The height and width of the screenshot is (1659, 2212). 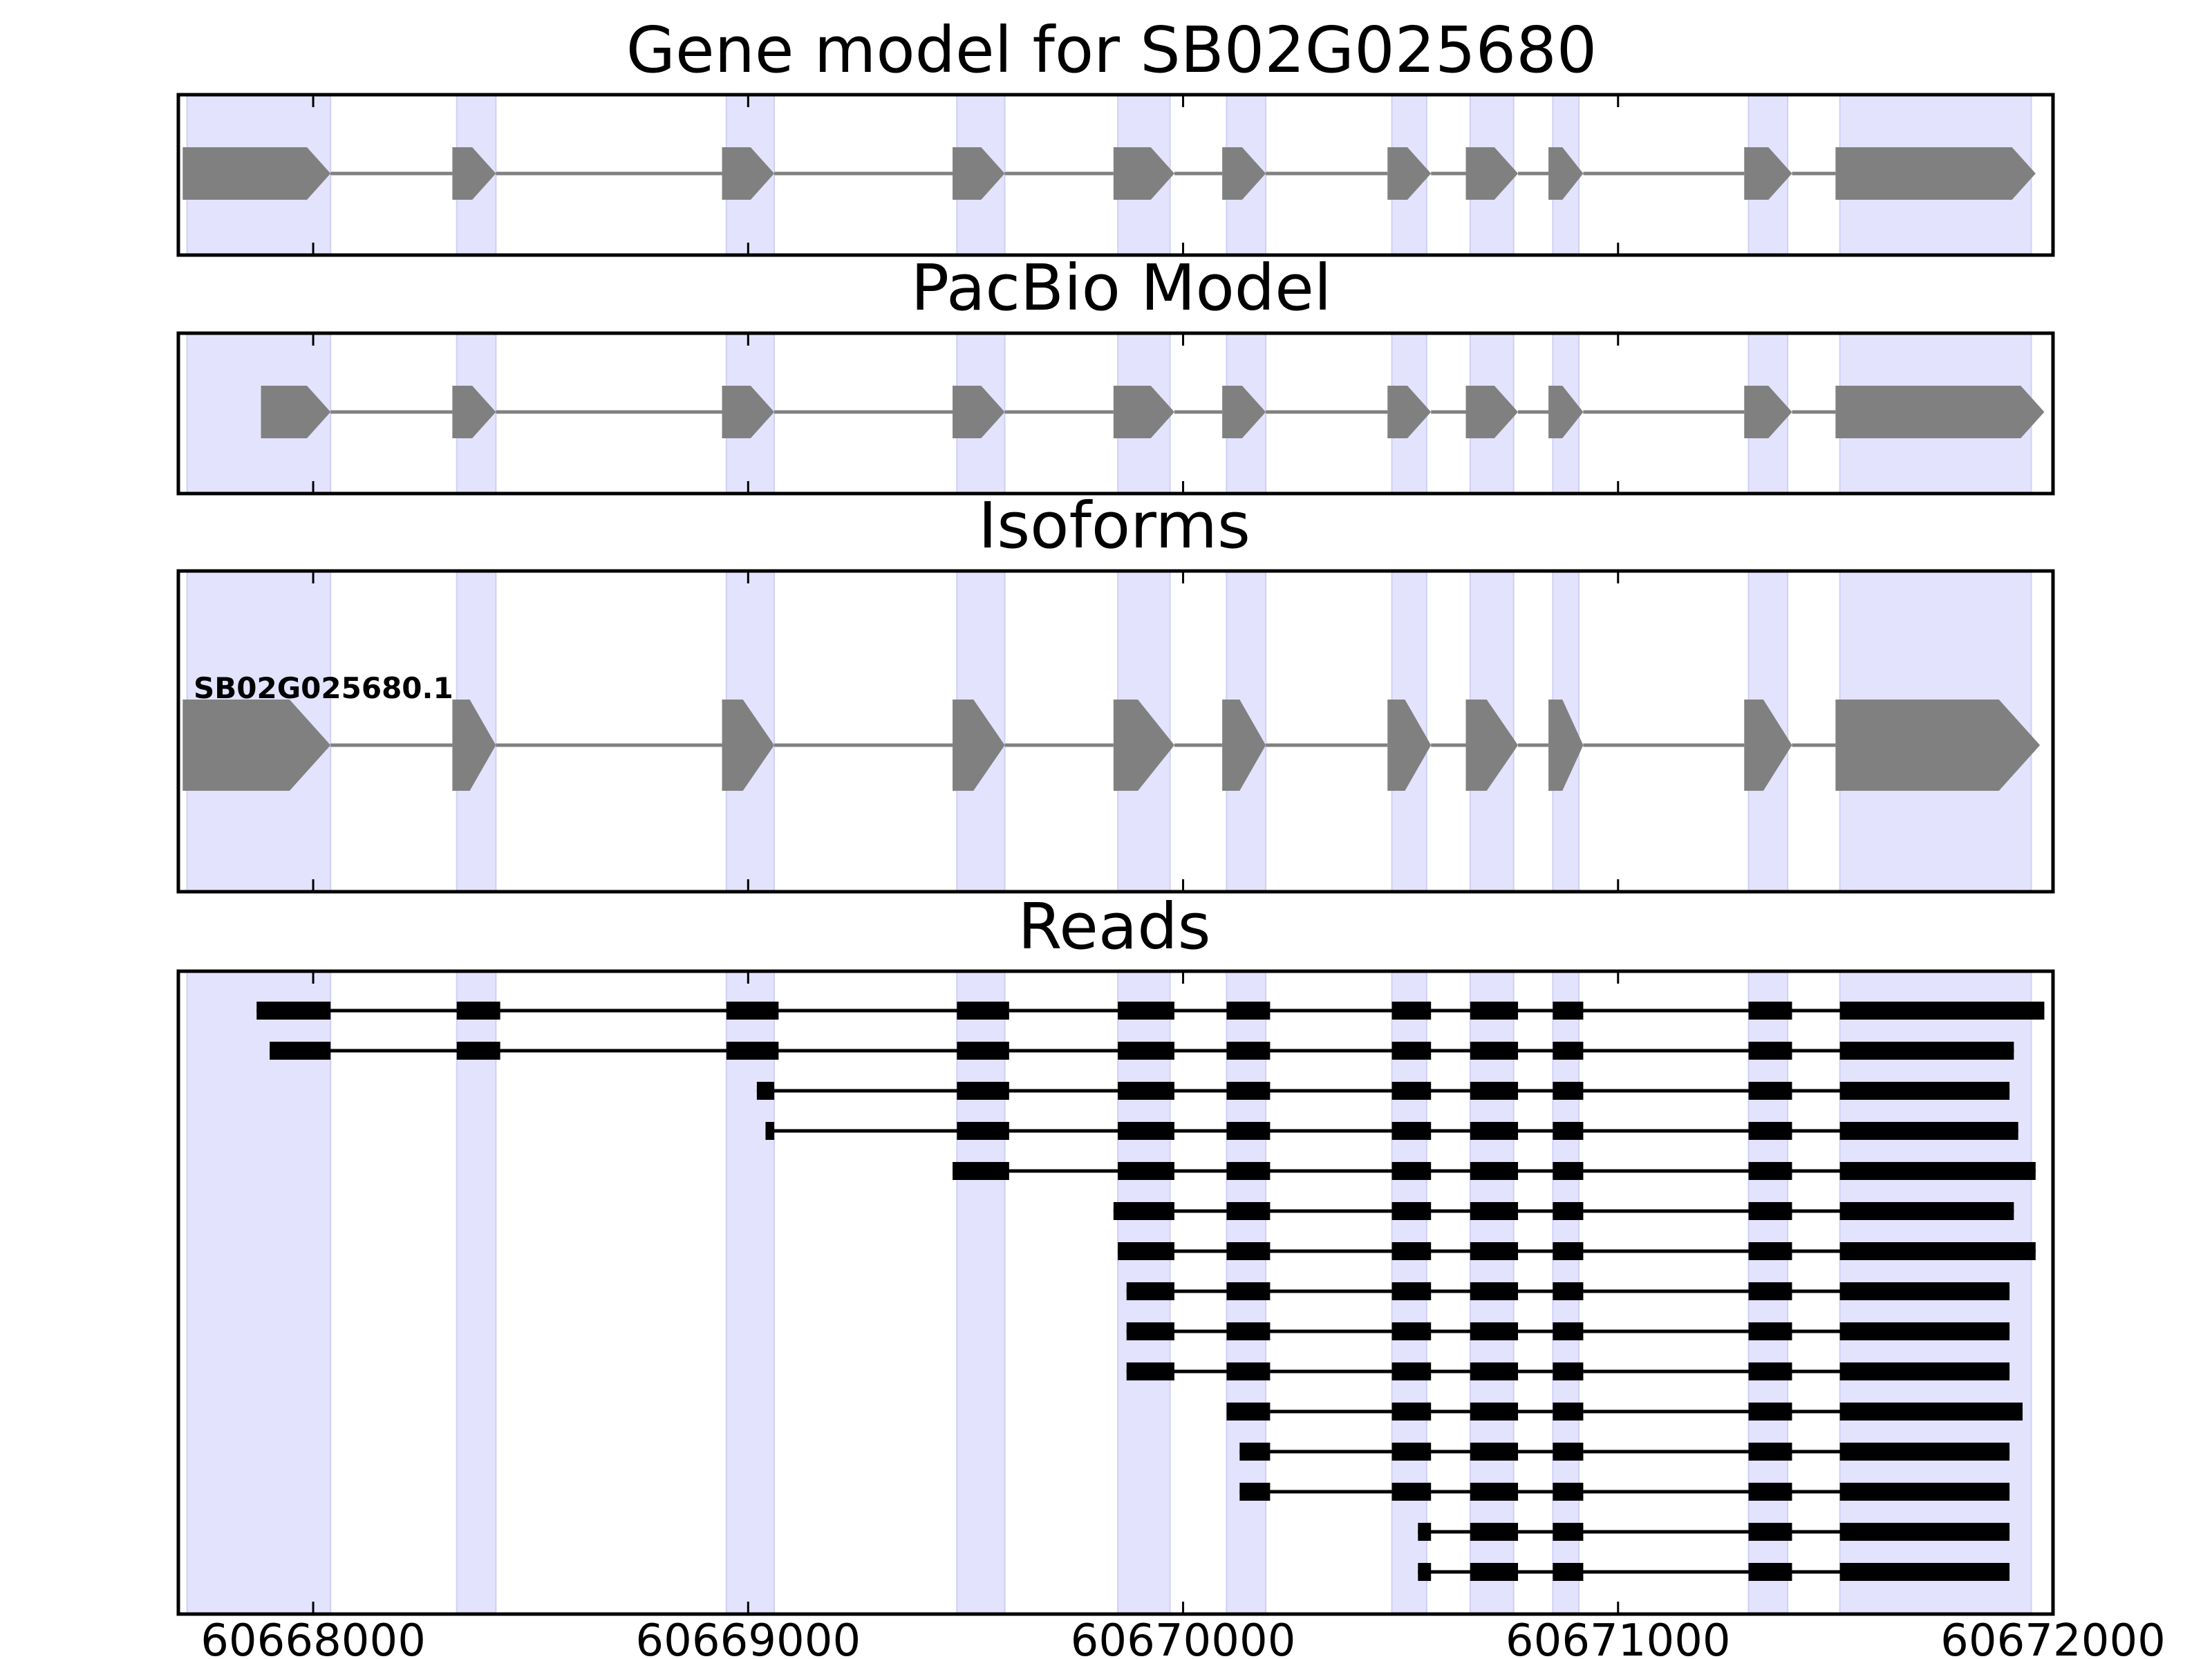 What do you see at coordinates (1111, 50) in the screenshot?
I see `panel-title: Gene model for SB02G025680` at bounding box center [1111, 50].